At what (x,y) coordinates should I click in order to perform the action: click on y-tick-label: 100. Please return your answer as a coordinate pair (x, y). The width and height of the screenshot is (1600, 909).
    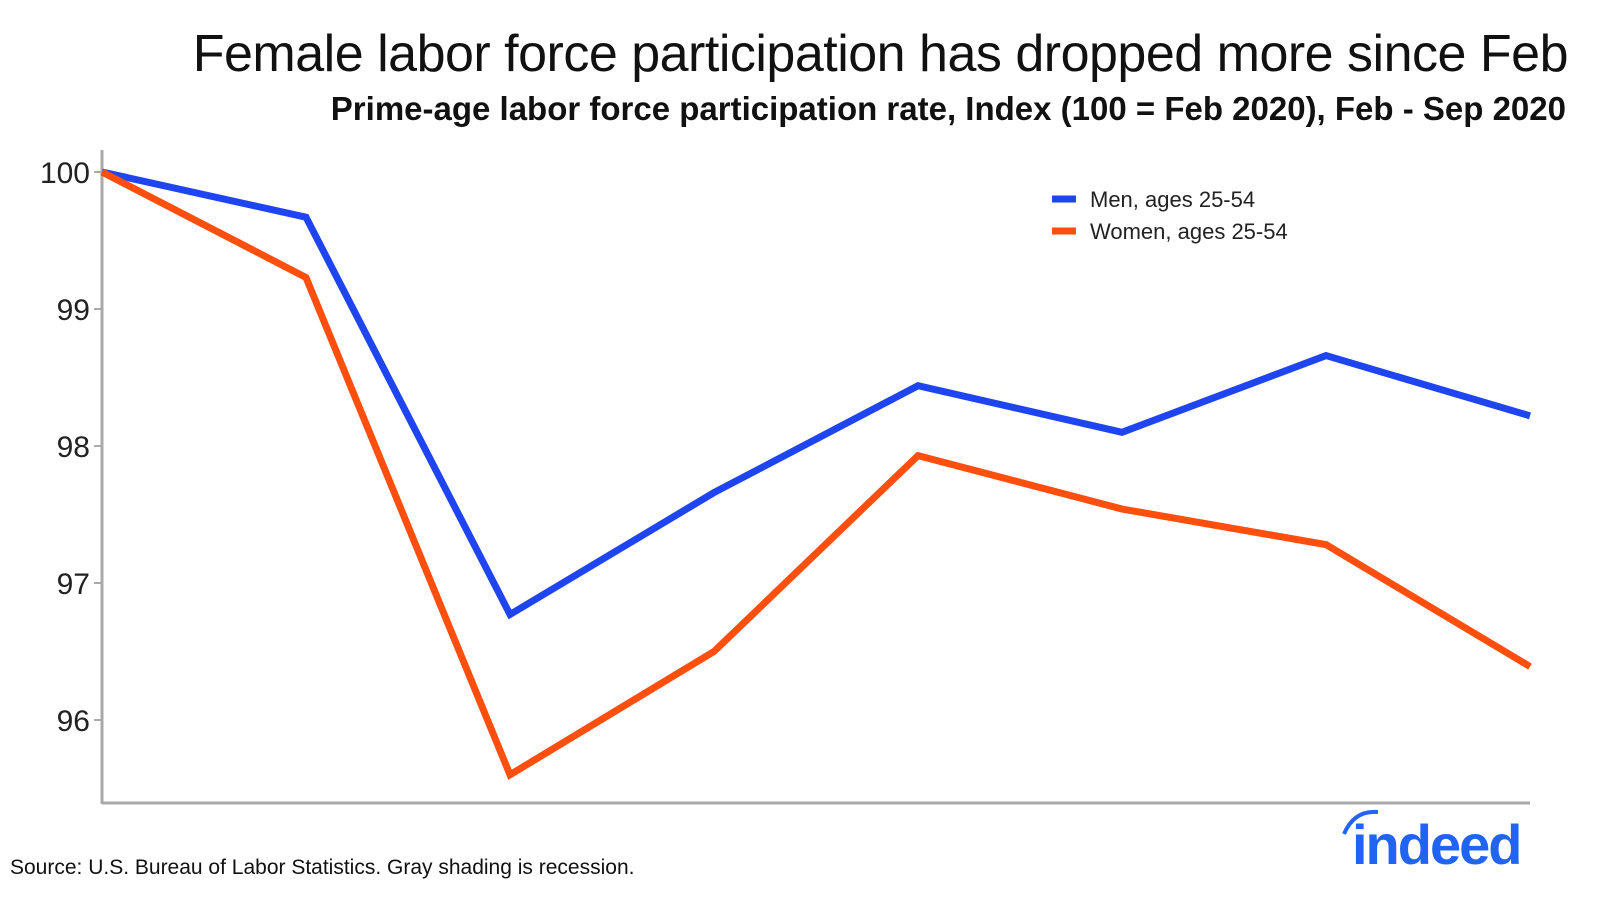
    Looking at the image, I should click on (65, 173).